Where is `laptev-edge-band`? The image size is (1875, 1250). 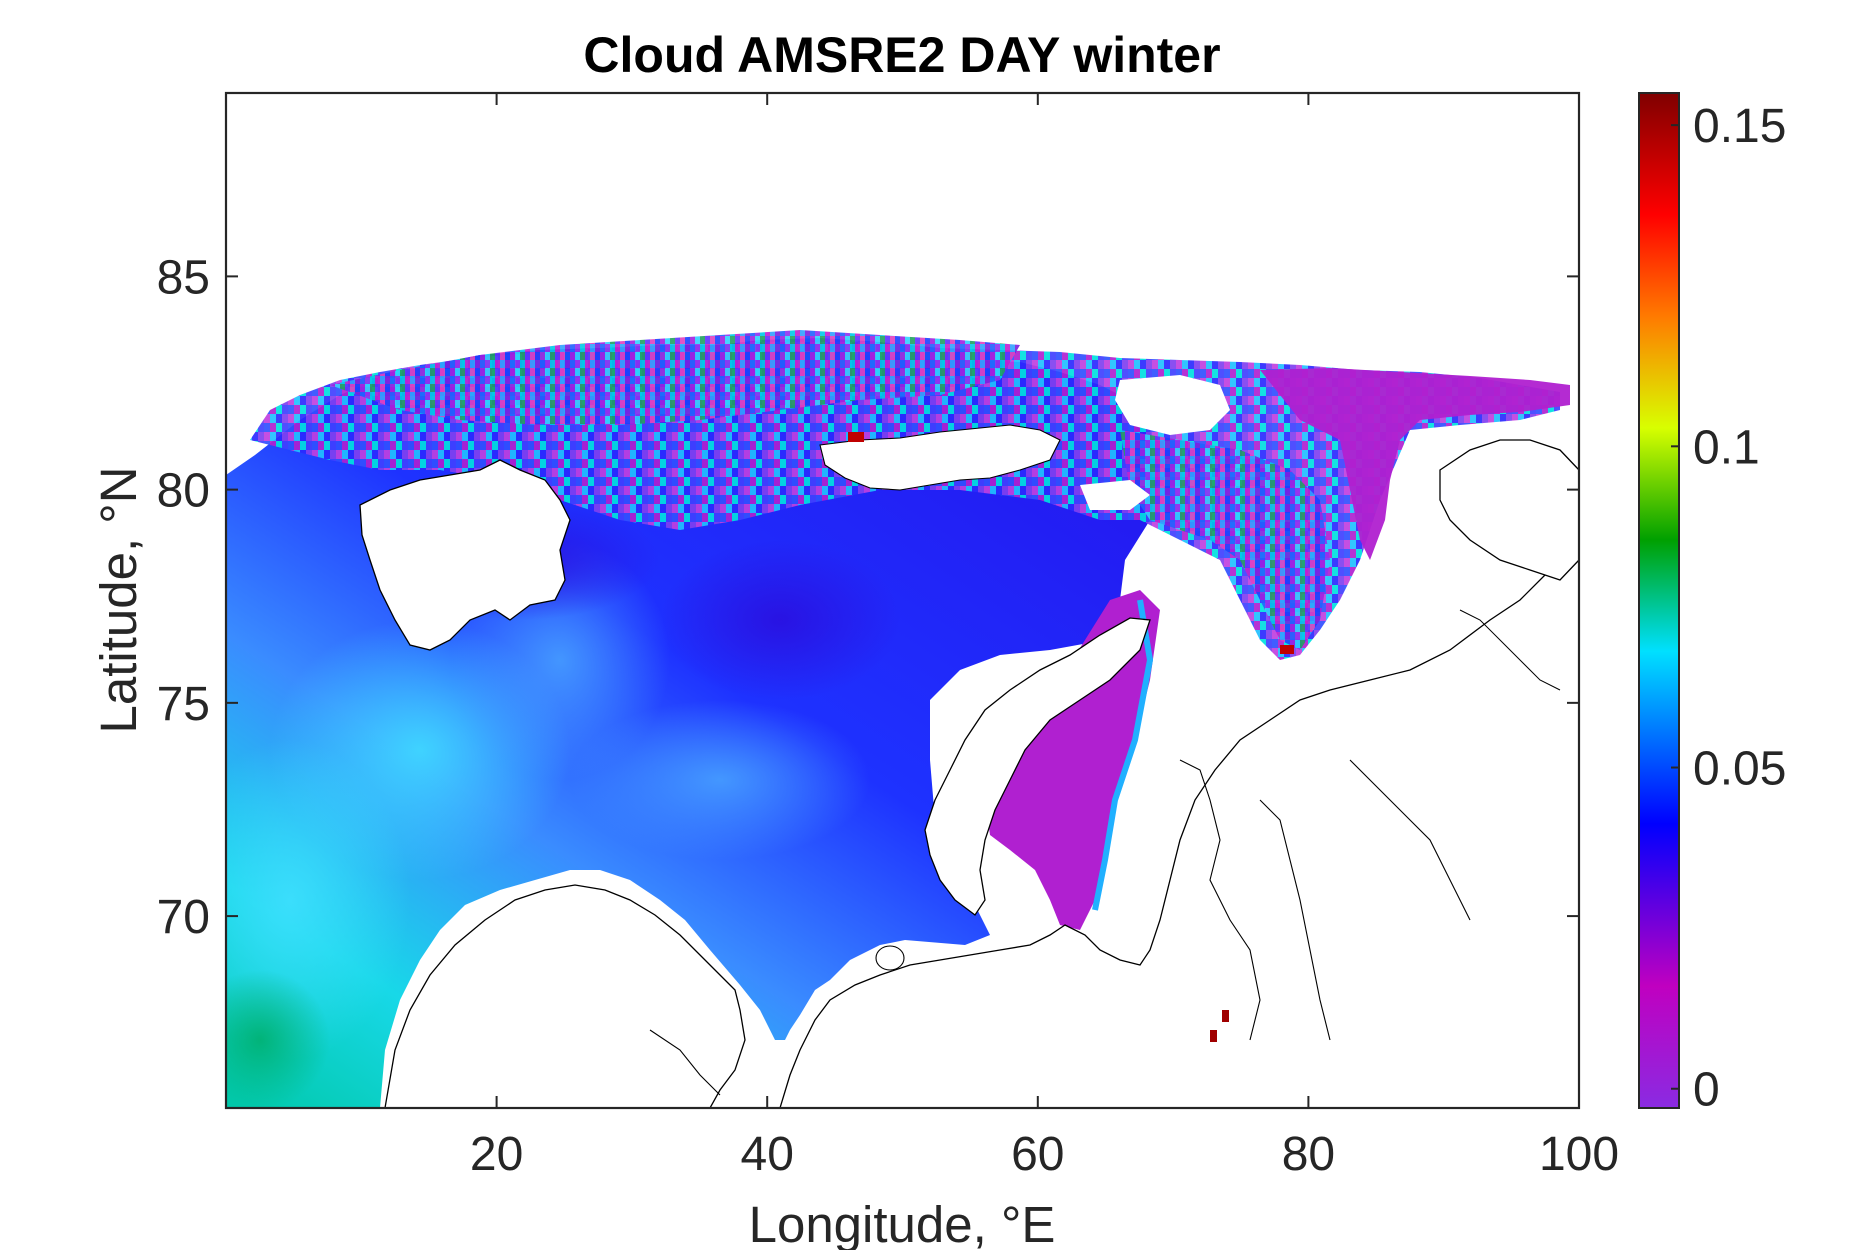 laptev-edge-band is located at coordinates (1415, 464).